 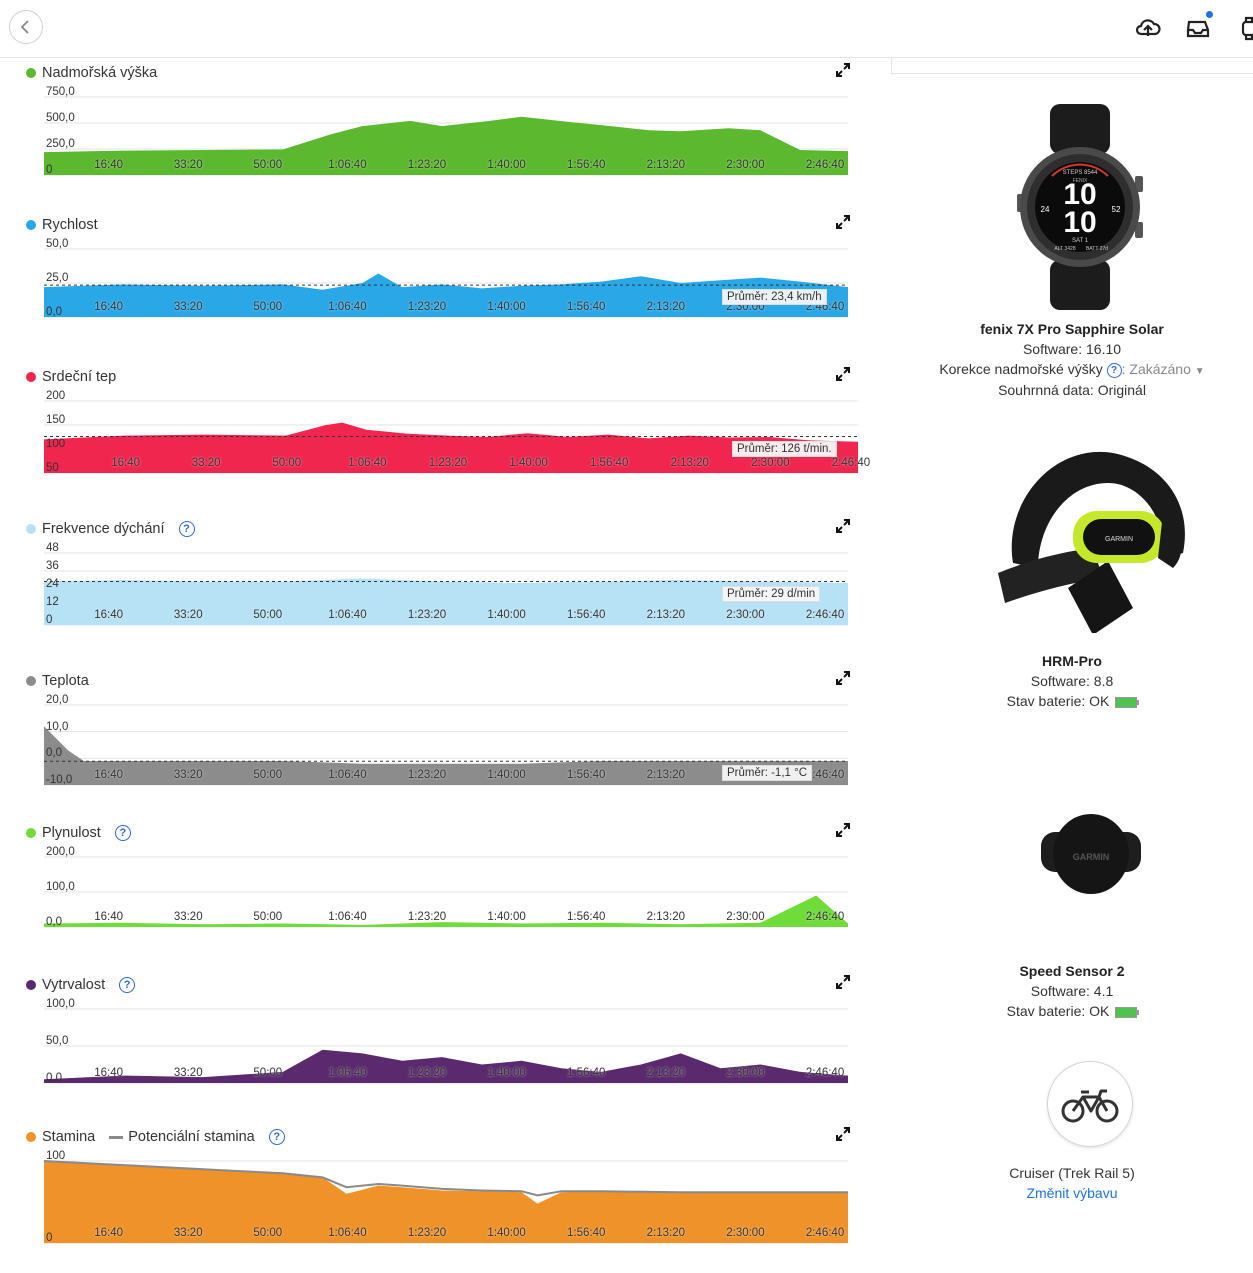 What do you see at coordinates (1072, 661) in the screenshot?
I see `device-name: HRM-Pro` at bounding box center [1072, 661].